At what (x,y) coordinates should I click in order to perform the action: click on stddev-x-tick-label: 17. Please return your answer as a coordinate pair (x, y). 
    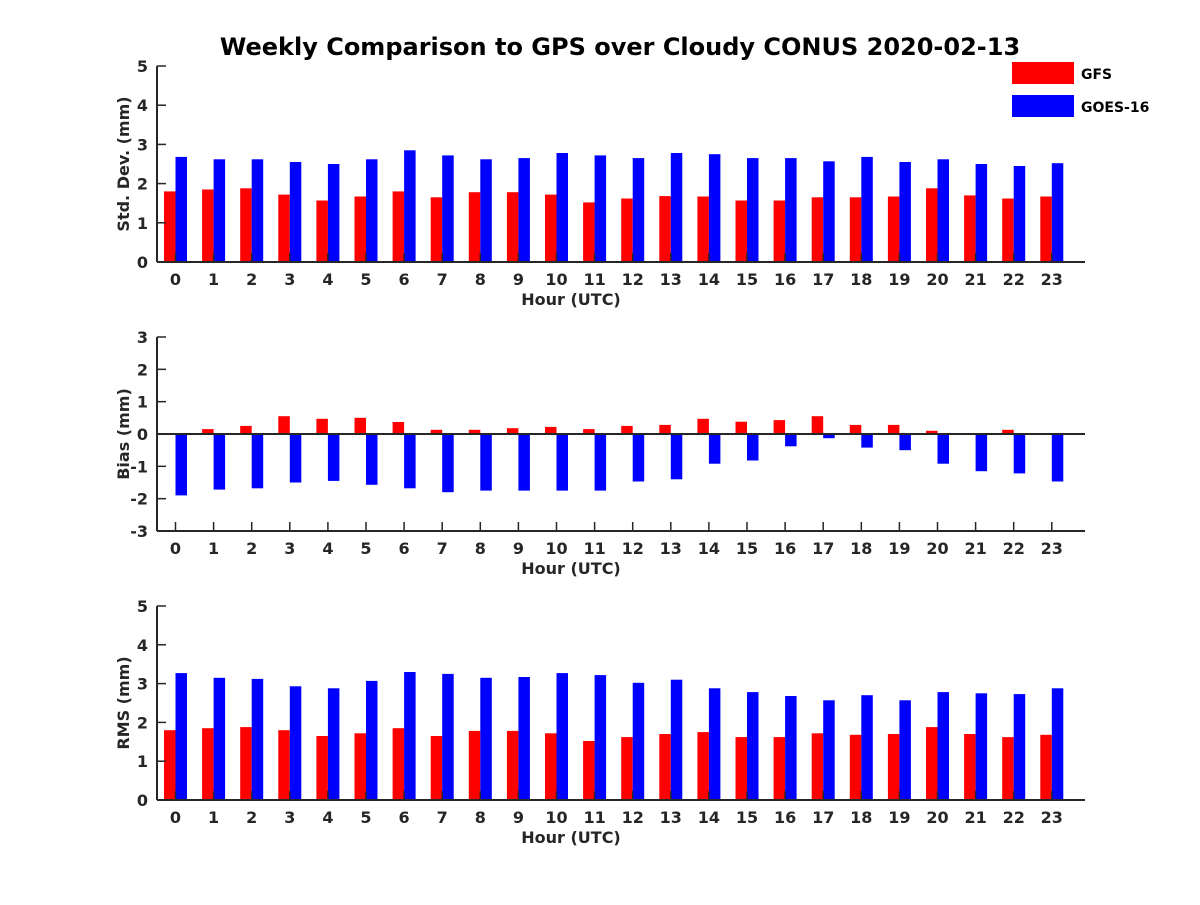
    Looking at the image, I should click on (823, 279).